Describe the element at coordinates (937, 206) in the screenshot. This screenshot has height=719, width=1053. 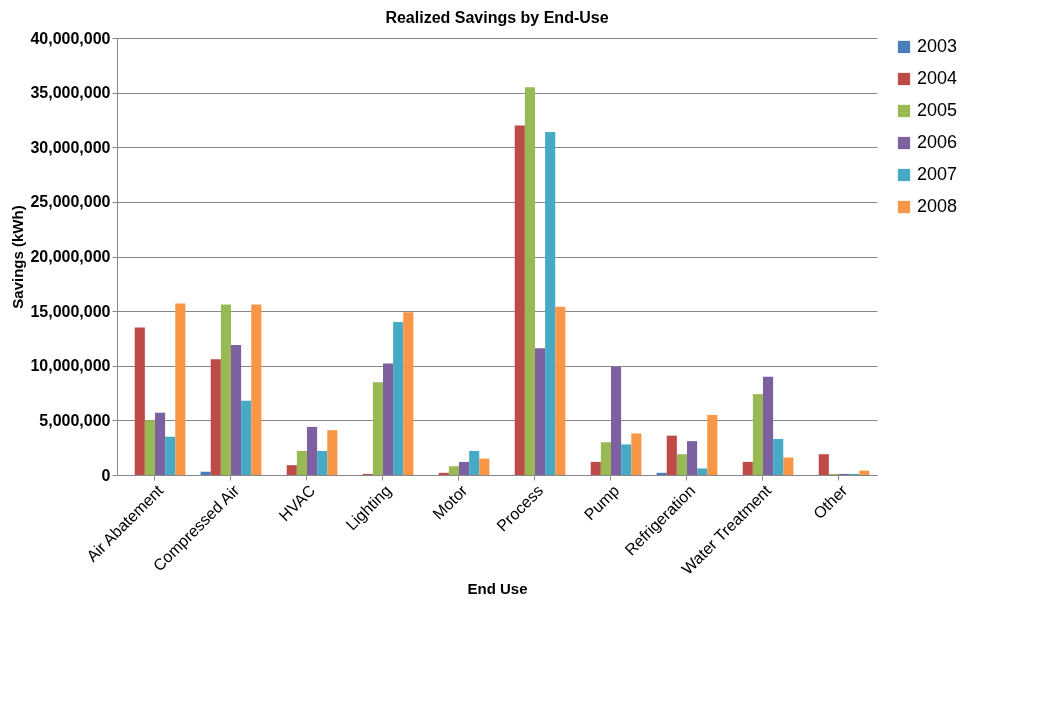
I see `legend-label: 2008` at that location.